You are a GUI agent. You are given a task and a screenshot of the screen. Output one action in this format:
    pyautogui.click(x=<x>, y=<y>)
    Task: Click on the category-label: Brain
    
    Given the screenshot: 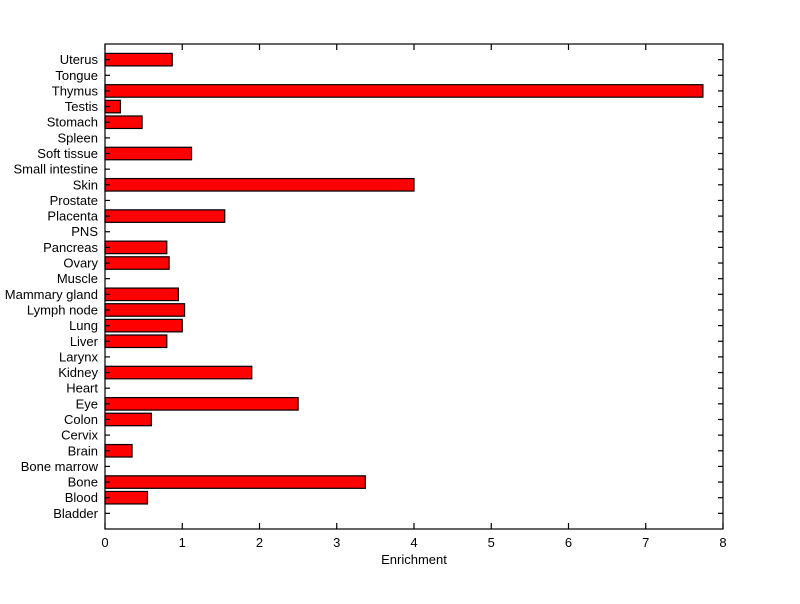 What is the action you would take?
    pyautogui.click(x=83, y=450)
    